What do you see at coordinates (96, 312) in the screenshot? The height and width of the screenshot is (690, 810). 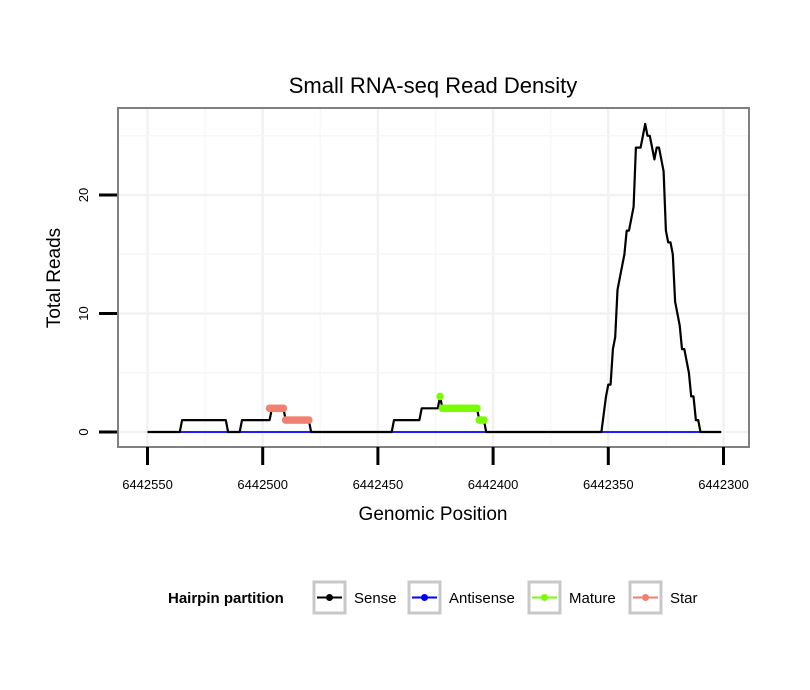 I see `y-axis: 0 10 20` at bounding box center [96, 312].